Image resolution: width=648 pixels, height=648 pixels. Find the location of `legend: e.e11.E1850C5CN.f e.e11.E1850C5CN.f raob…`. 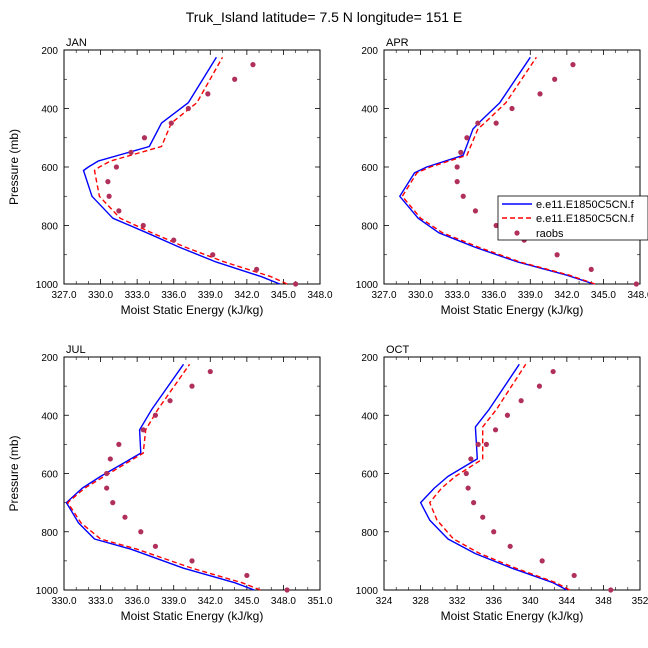

legend: e.e11.E1850C5CN.f e.e11.E1850C5CN.f raob… is located at coordinates (572, 218).